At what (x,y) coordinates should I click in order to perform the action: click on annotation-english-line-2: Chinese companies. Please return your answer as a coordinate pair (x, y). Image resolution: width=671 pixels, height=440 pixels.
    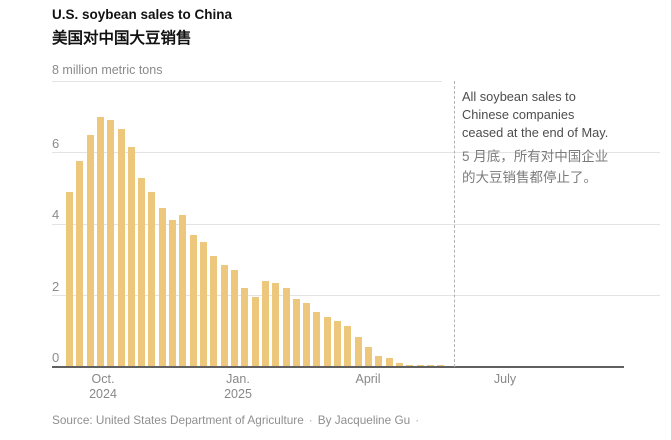
    Looking at the image, I should click on (518, 114).